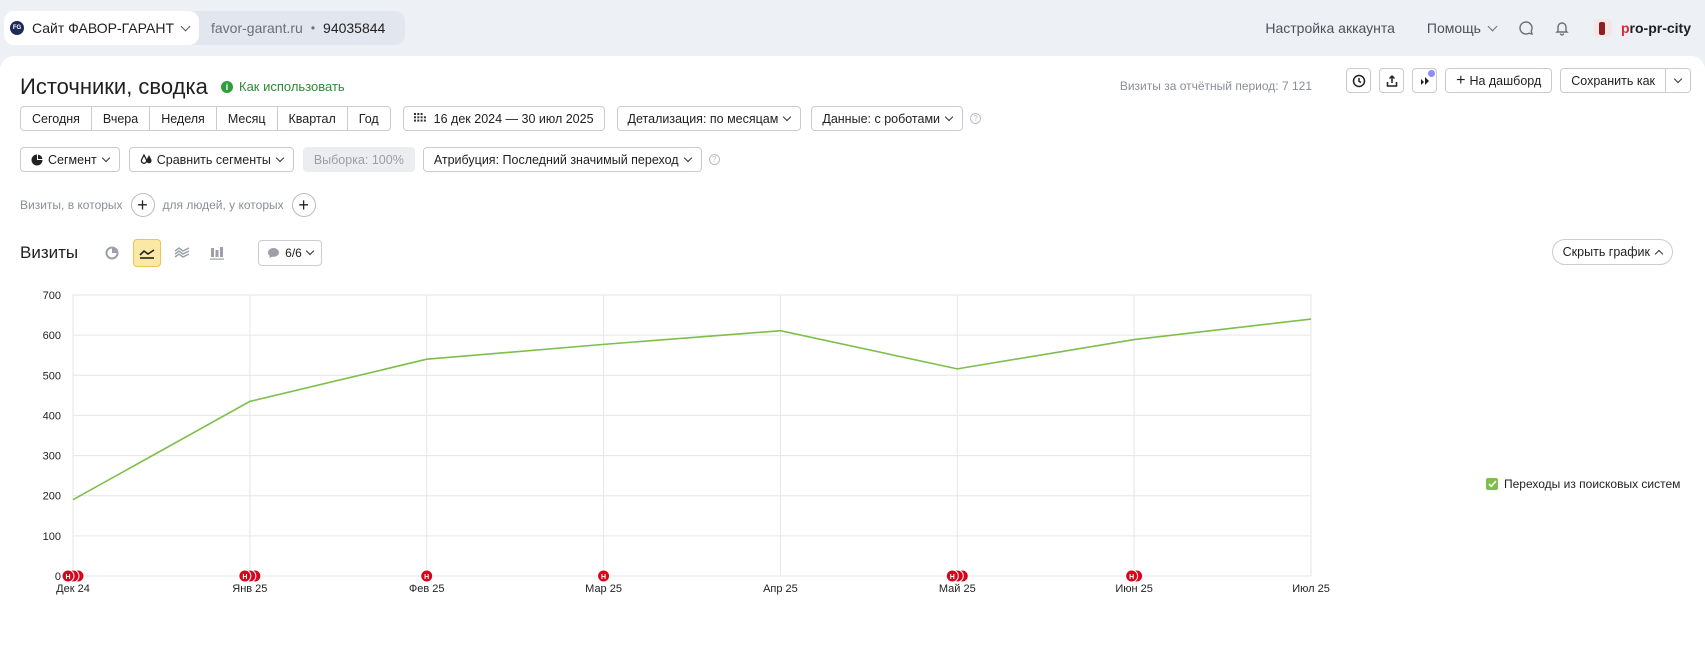 The image size is (1705, 668). I want to click on segment-label: Сегмент, so click(72, 159).